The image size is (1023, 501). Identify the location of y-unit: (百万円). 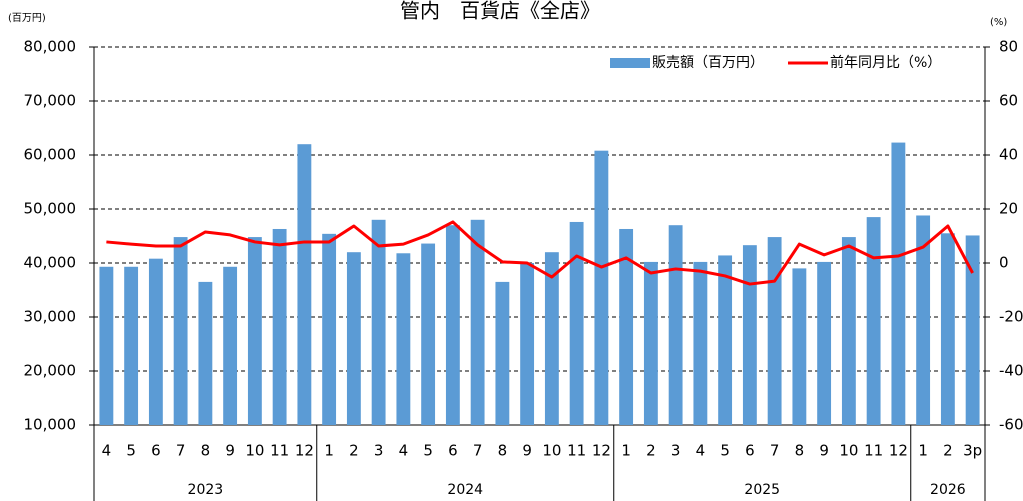
(27, 18).